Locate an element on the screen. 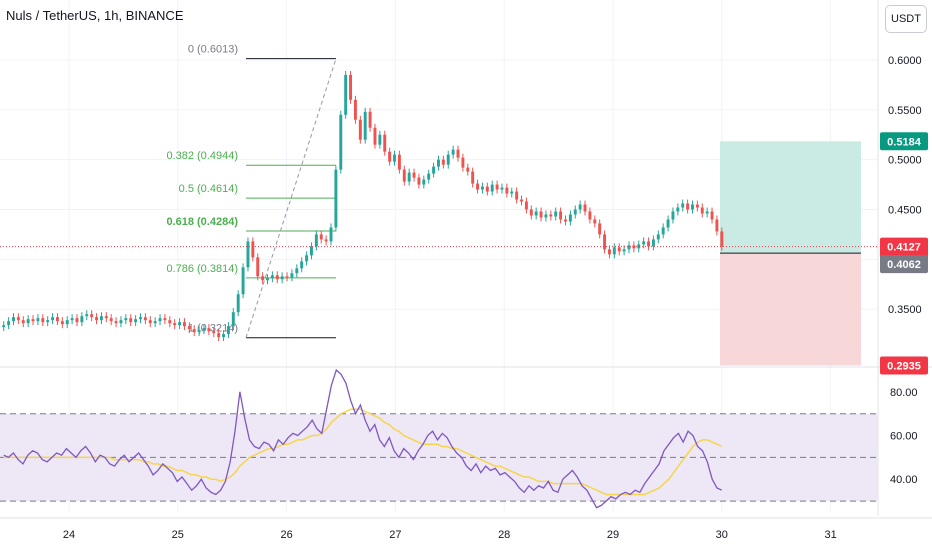 This screenshot has height=550, width=932. price-tick-label: 0.6000 is located at coordinates (905, 61).